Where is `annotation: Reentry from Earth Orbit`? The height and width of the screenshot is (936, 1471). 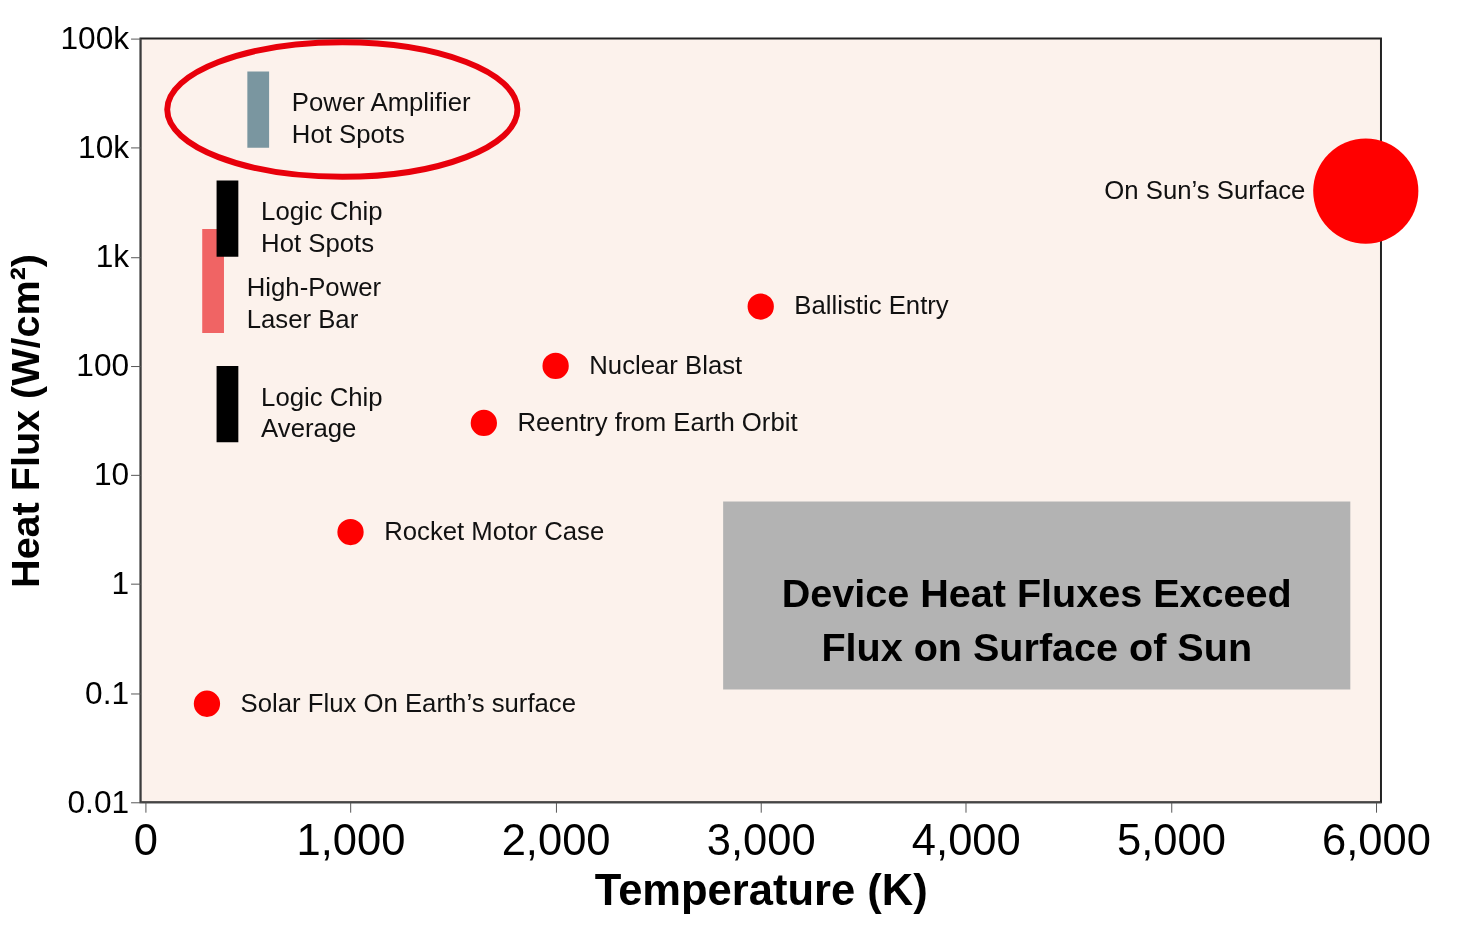
annotation: Reentry from Earth Orbit is located at coordinates (657, 421).